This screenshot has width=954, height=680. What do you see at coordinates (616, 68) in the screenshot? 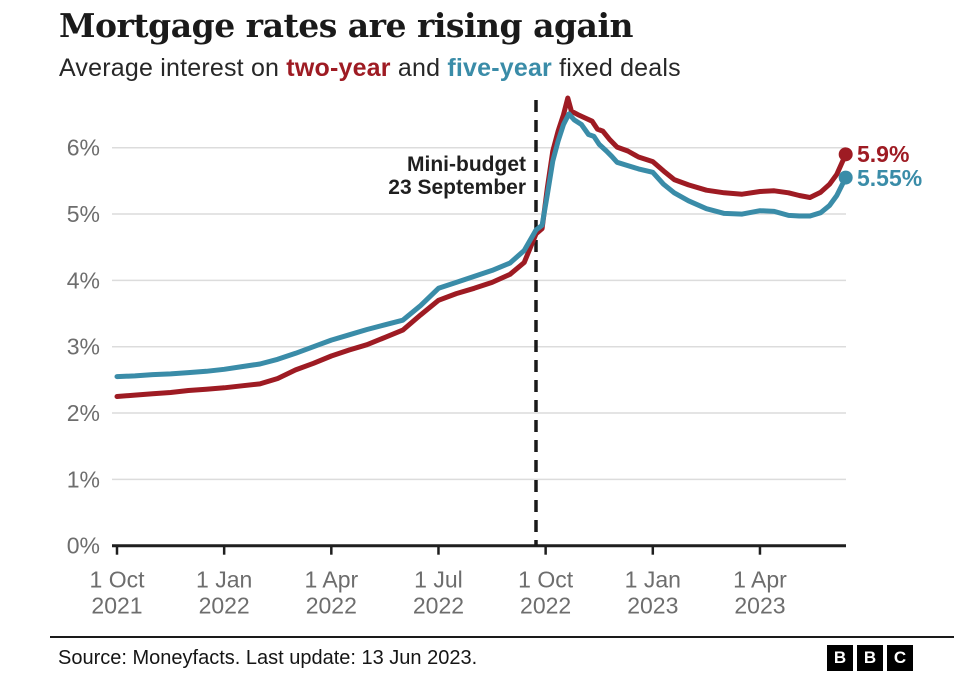
I see `subtitle-suffix: fixed deals` at bounding box center [616, 68].